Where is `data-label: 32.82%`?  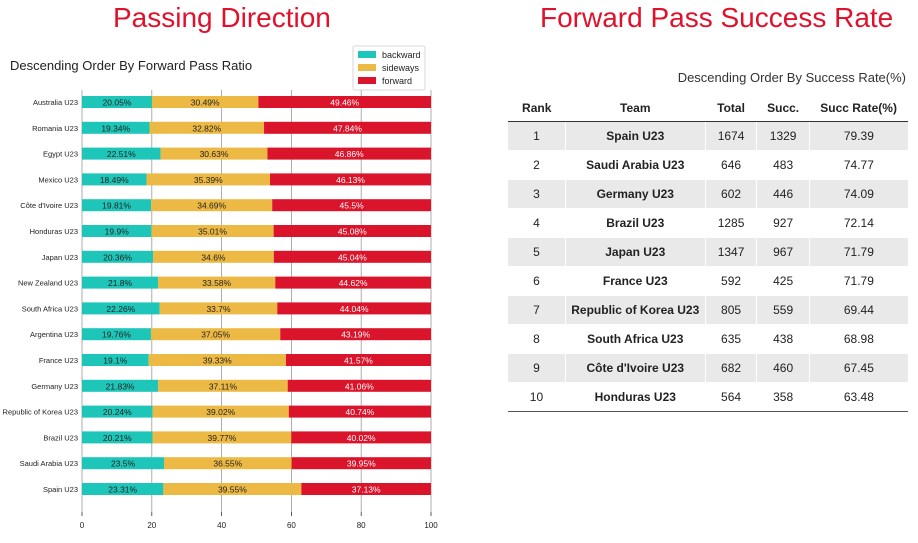
data-label: 32.82% is located at coordinates (206, 128).